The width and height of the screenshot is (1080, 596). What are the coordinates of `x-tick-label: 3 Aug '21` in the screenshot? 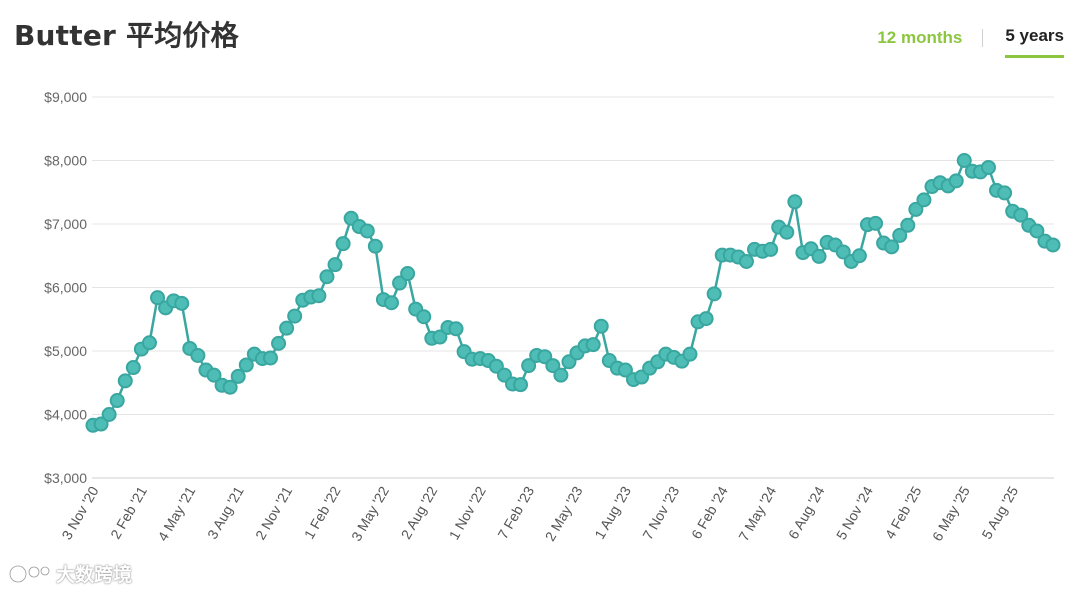 It's located at (225, 512).